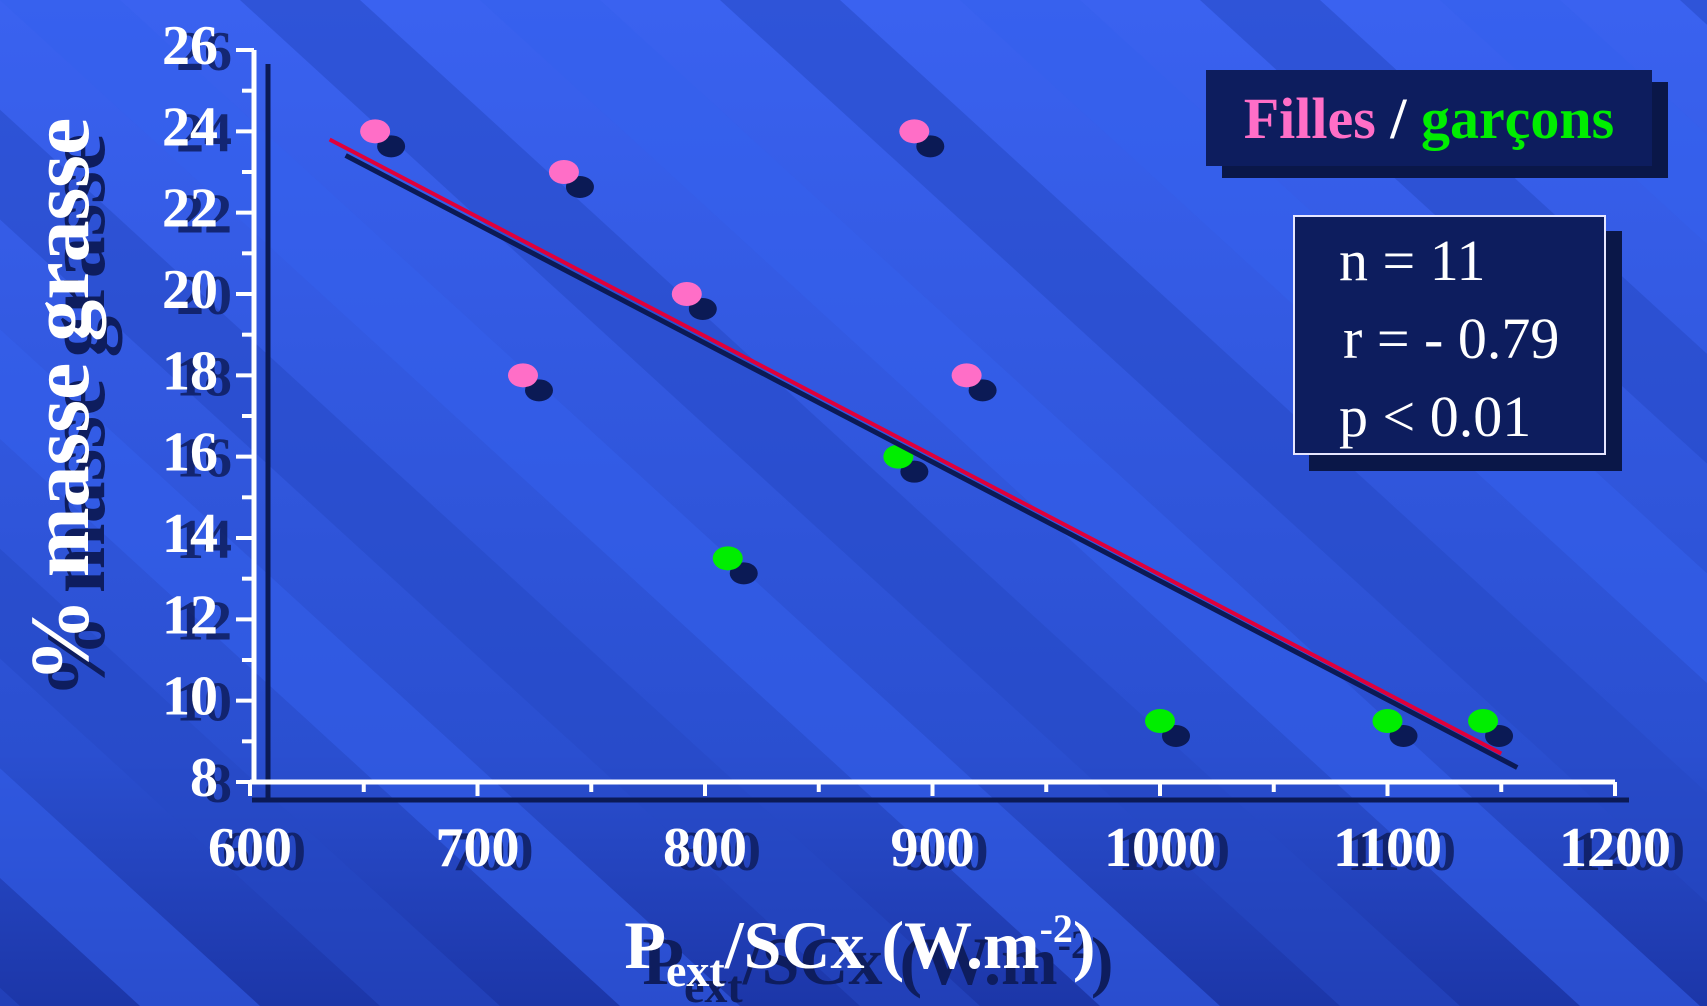  I want to click on y-tick-label-shadow: 12, so click(204, 621).